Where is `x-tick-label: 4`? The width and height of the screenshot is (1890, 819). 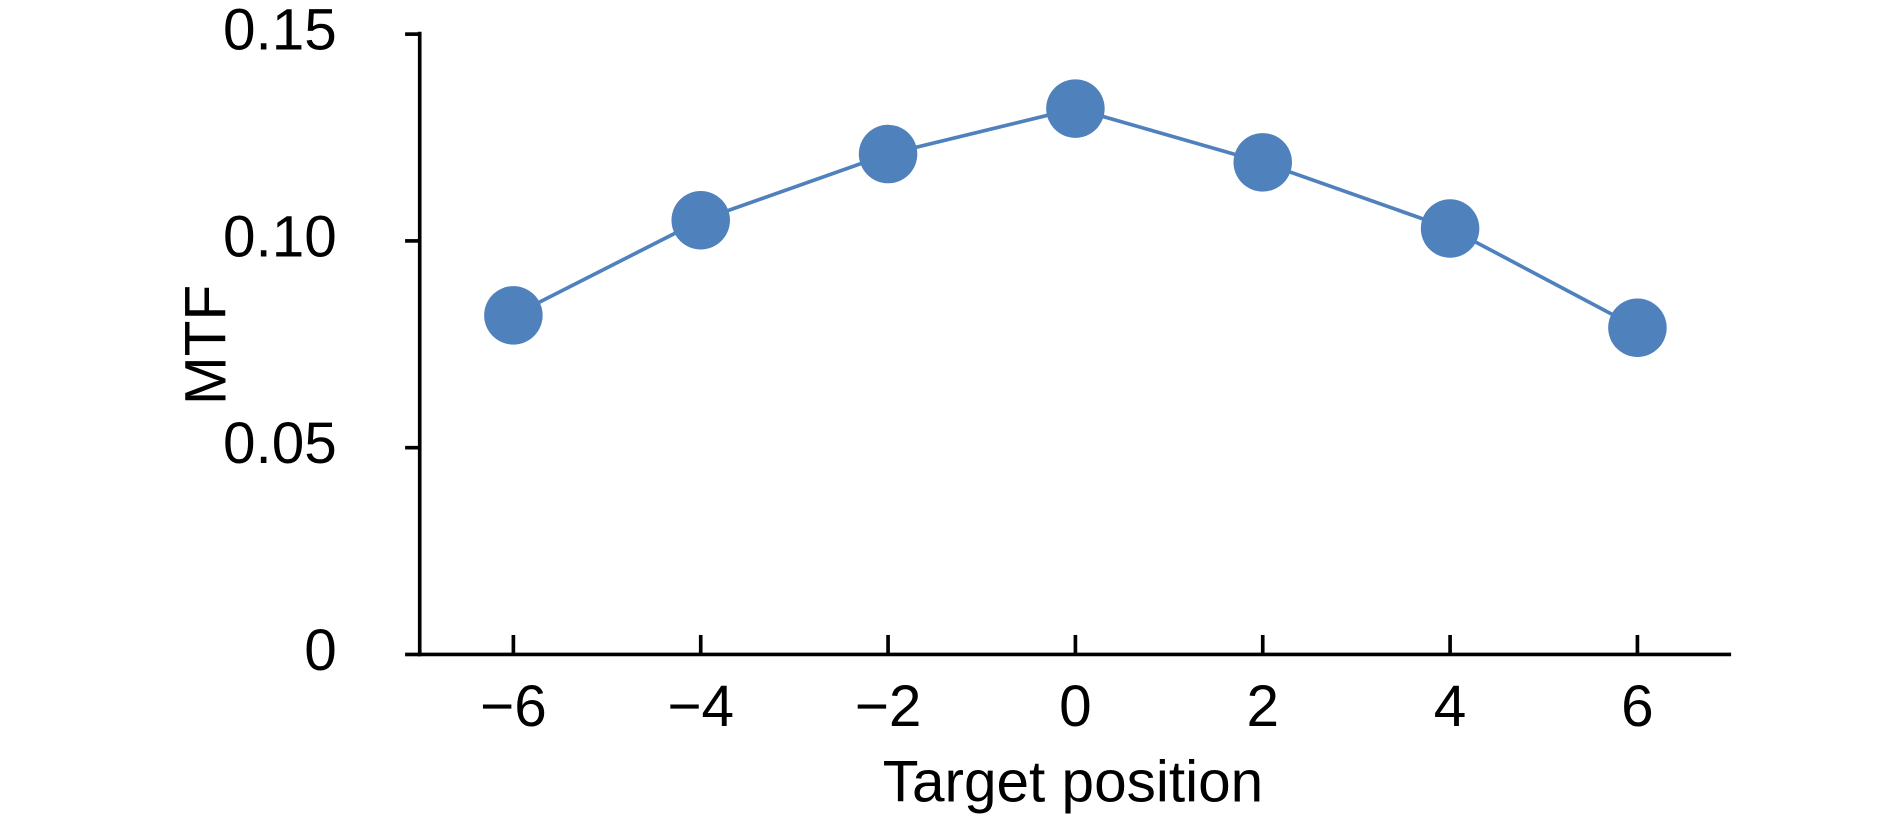
x-tick-label: 4 is located at coordinates (1450, 706).